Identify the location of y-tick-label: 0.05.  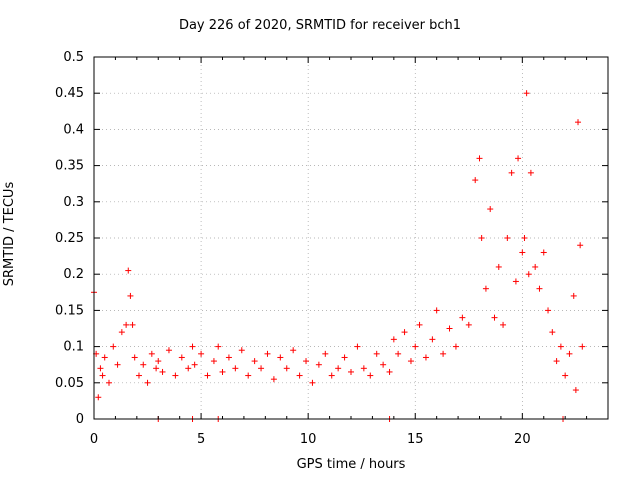
(69, 383).